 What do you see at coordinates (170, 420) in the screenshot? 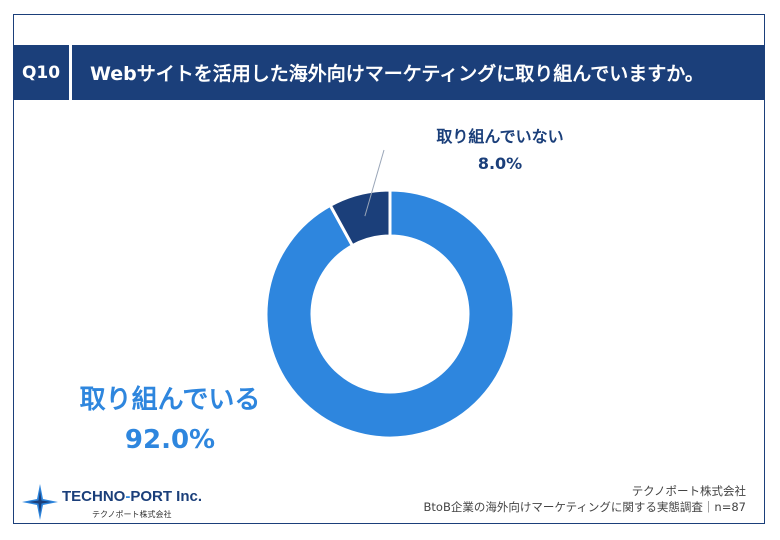
I see `slice-label-implementing: 取り組んでいる 92.0%` at bounding box center [170, 420].